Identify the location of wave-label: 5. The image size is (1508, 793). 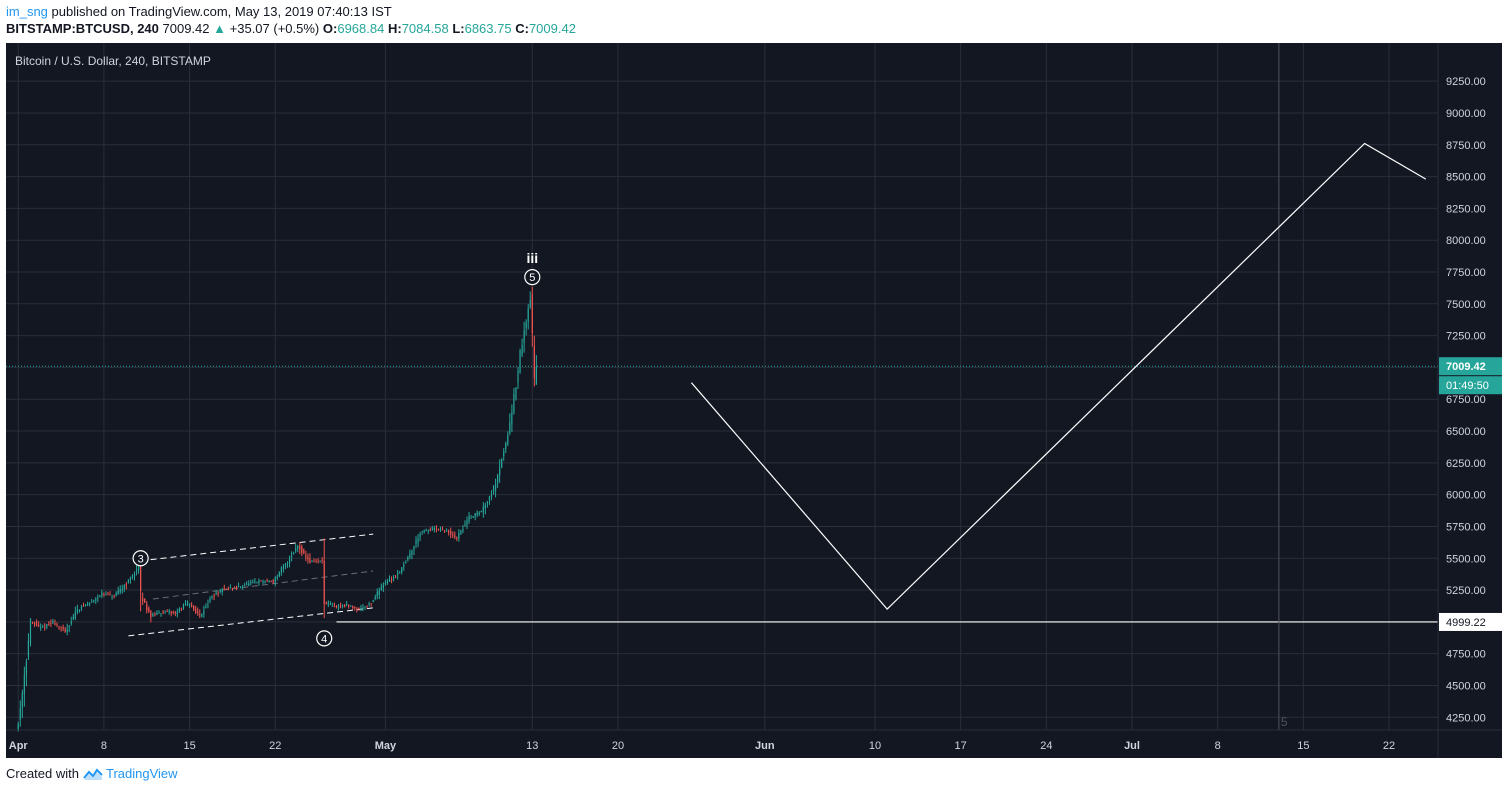
(532, 278).